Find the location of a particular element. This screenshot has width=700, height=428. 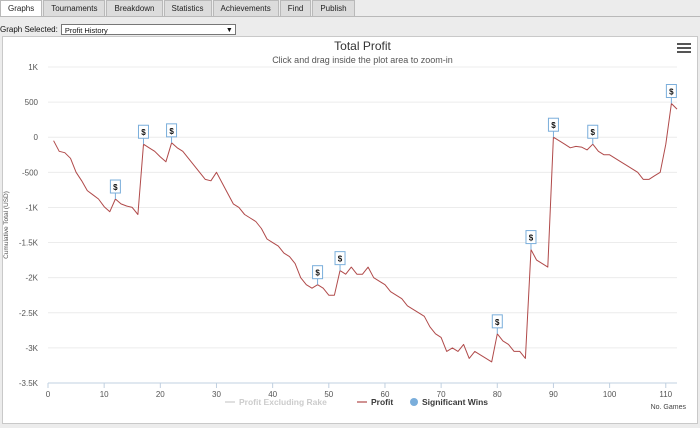

tab-breakdown: Breakdown is located at coordinates (134, 8).